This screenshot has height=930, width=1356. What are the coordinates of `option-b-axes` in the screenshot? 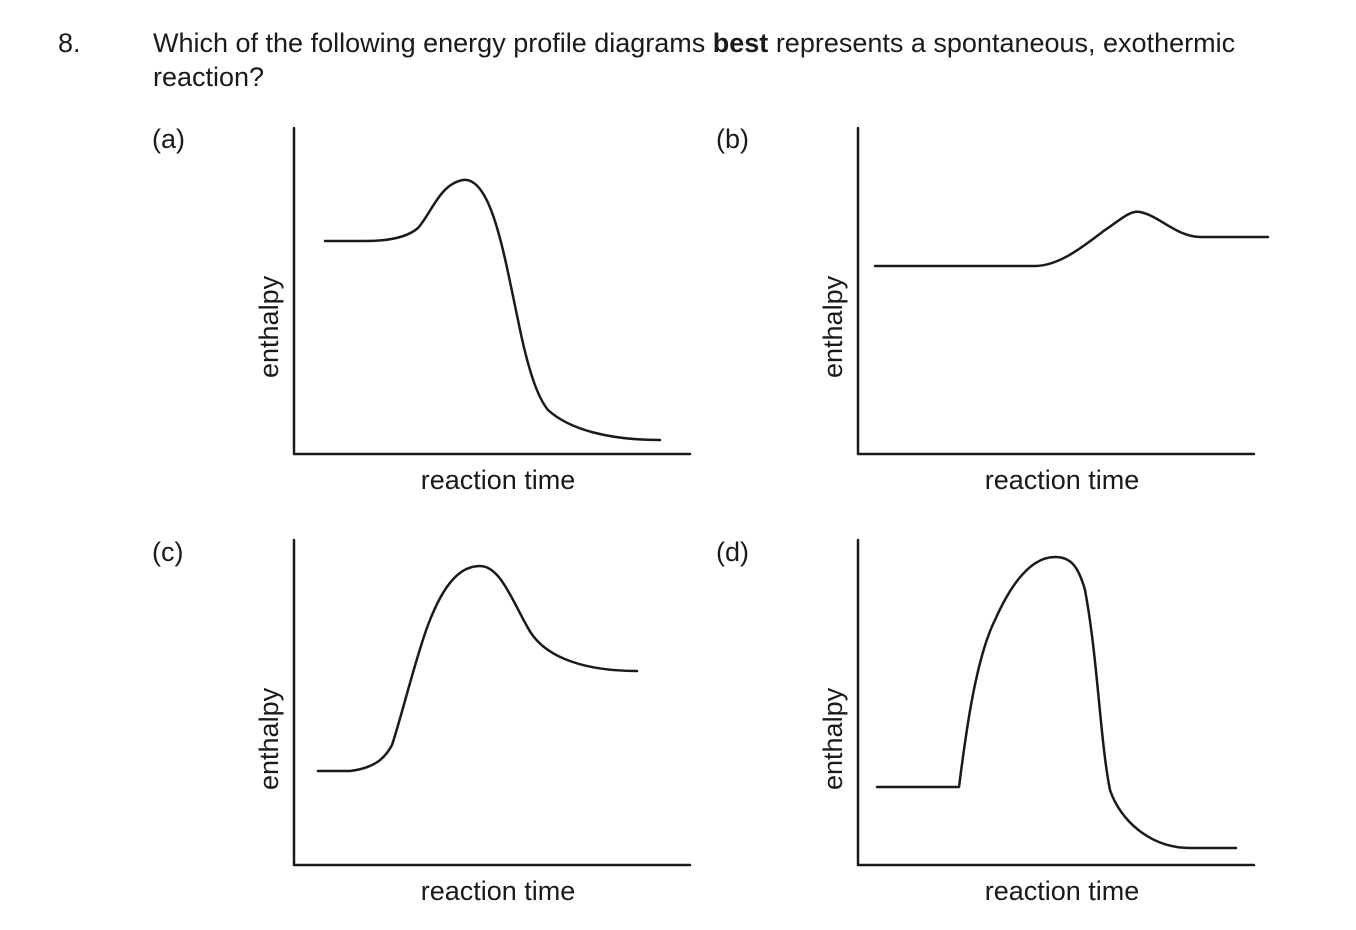 It's located at (1056, 291).